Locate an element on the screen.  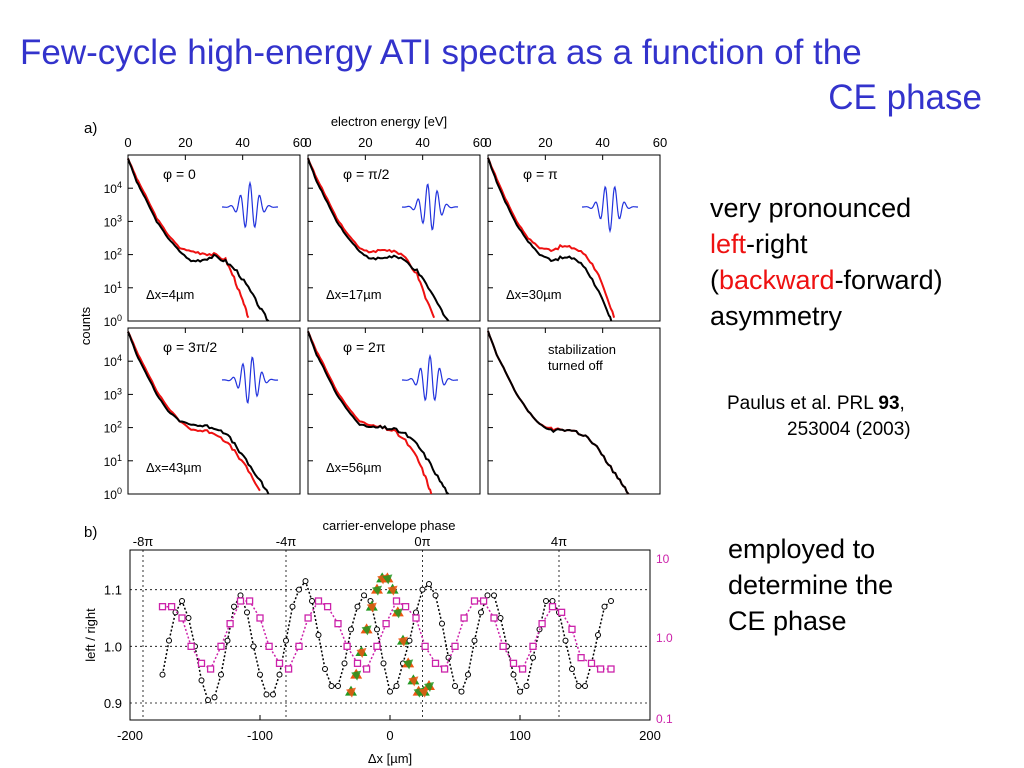
ce-phase-note: employed to determine the CE phase is located at coordinates (810, 585).